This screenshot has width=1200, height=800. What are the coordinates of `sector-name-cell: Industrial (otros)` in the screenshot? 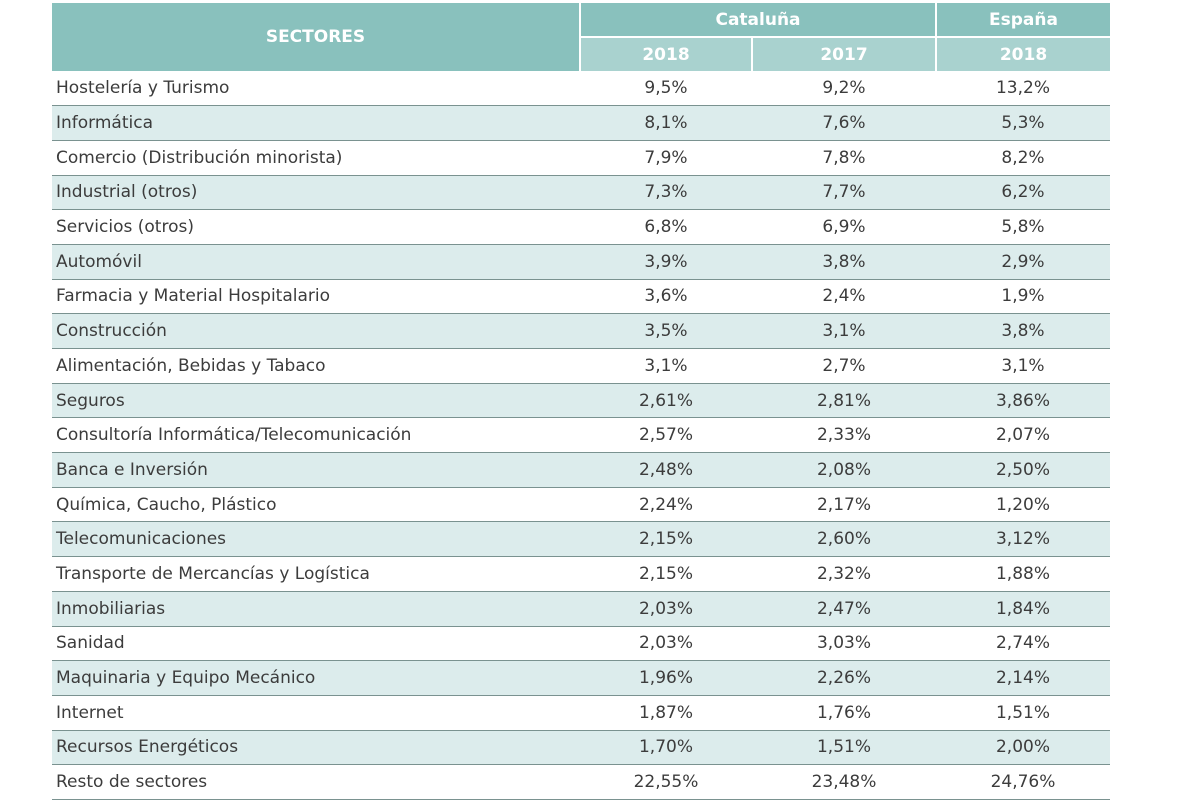 It's located at (316, 193).